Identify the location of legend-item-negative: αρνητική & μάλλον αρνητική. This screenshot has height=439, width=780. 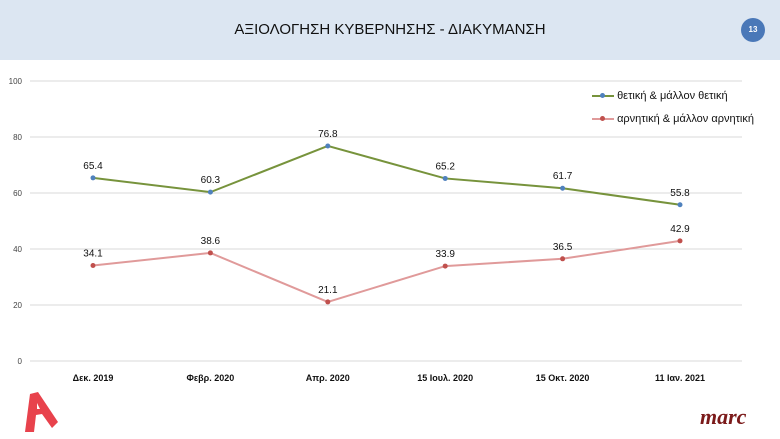
(673, 119).